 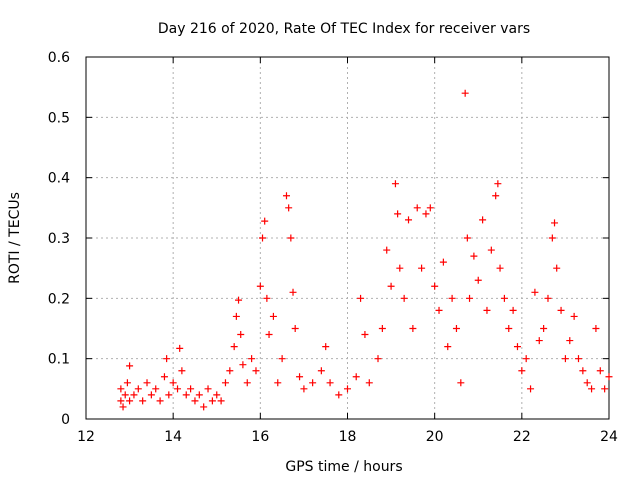 What do you see at coordinates (173, 437) in the screenshot?
I see `x-tick-label: 14` at bounding box center [173, 437].